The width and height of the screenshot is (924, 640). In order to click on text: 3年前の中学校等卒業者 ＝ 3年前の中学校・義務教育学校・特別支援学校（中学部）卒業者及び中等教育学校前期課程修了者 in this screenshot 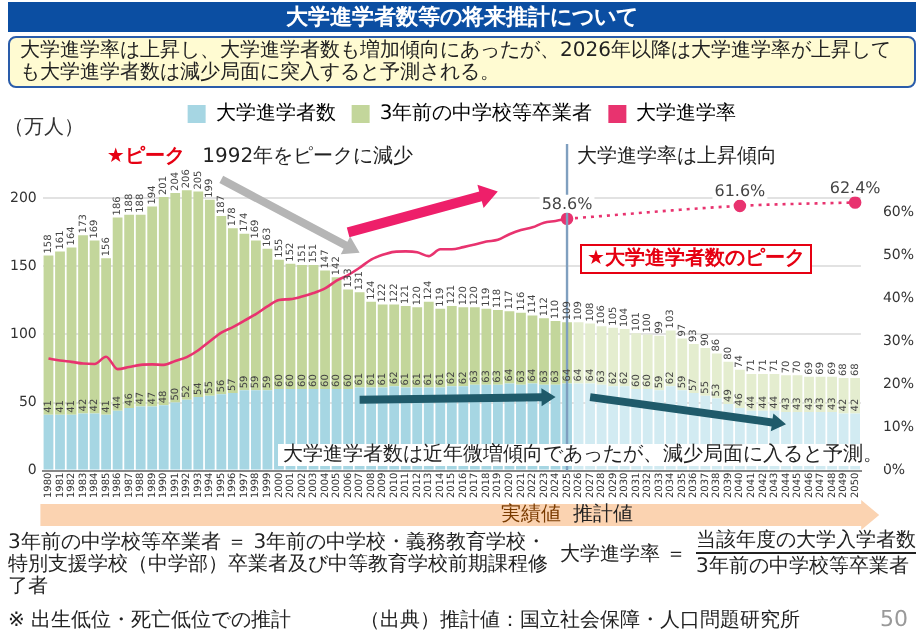, I will do `click(278, 565)`.